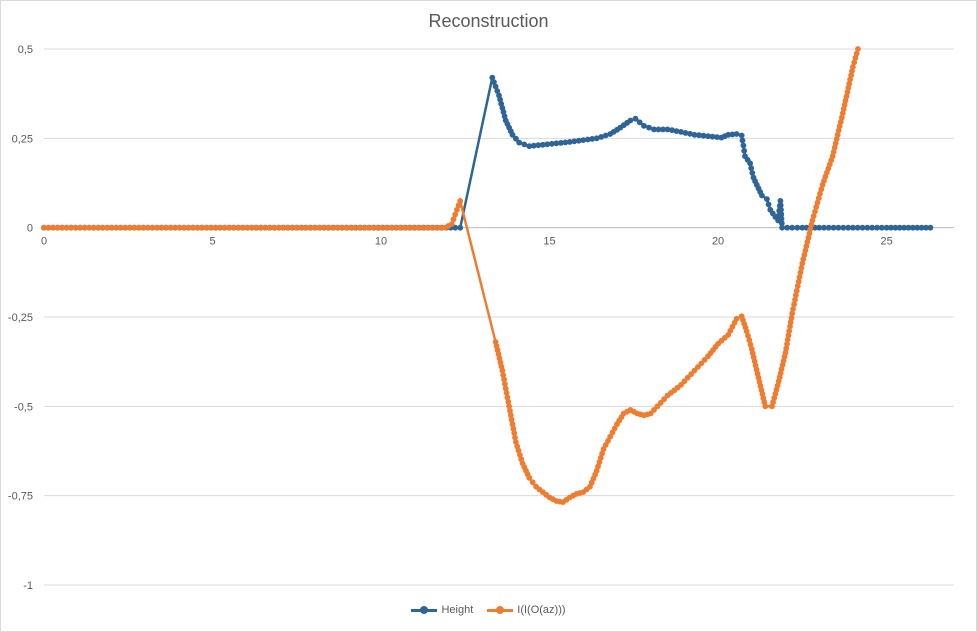 This screenshot has width=977, height=632. Describe the element at coordinates (549, 242) in the screenshot. I see `x-tick-label: 15` at that location.